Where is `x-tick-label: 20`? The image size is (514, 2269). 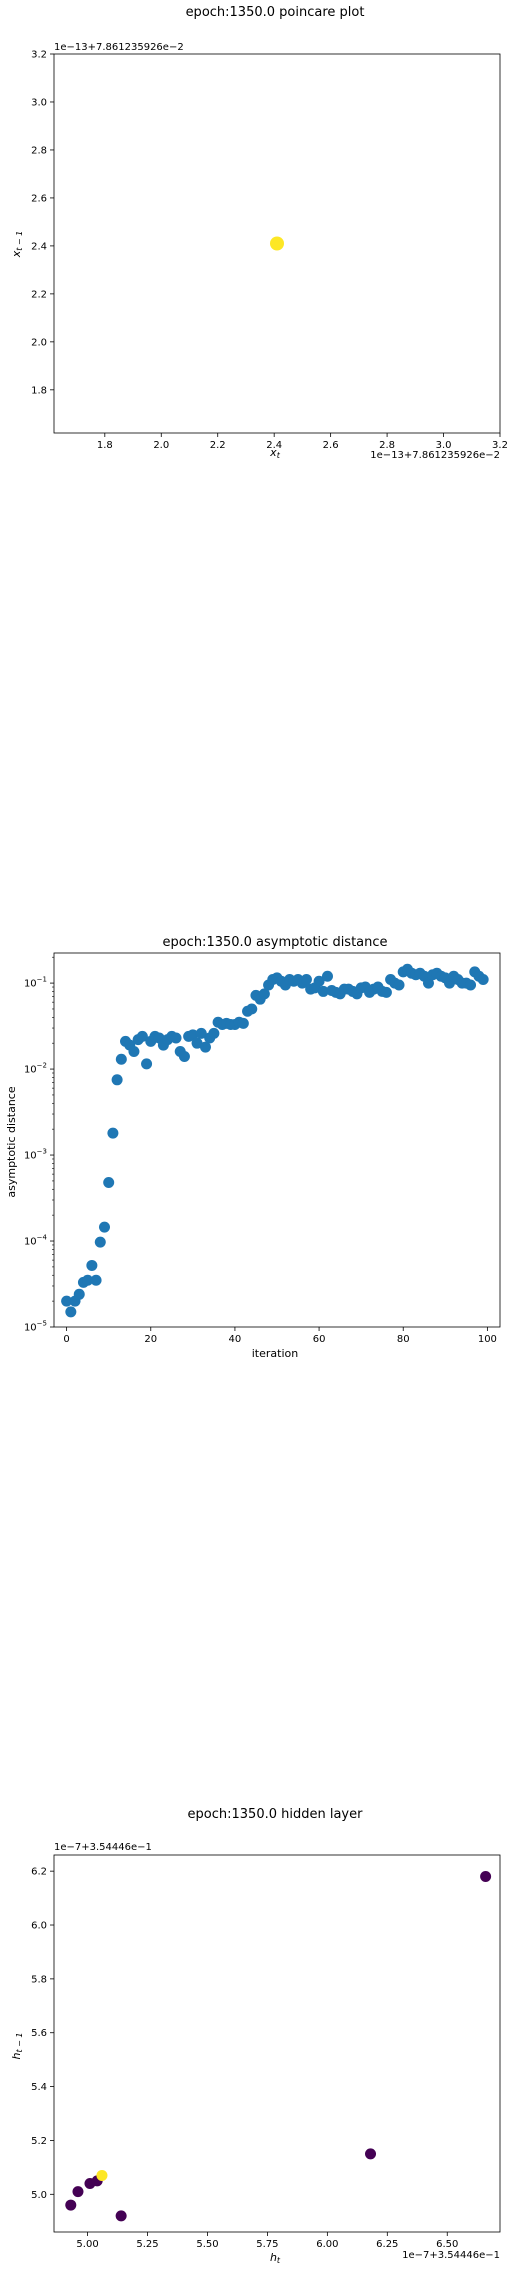
x-tick-label: 20 is located at coordinates (150, 1339).